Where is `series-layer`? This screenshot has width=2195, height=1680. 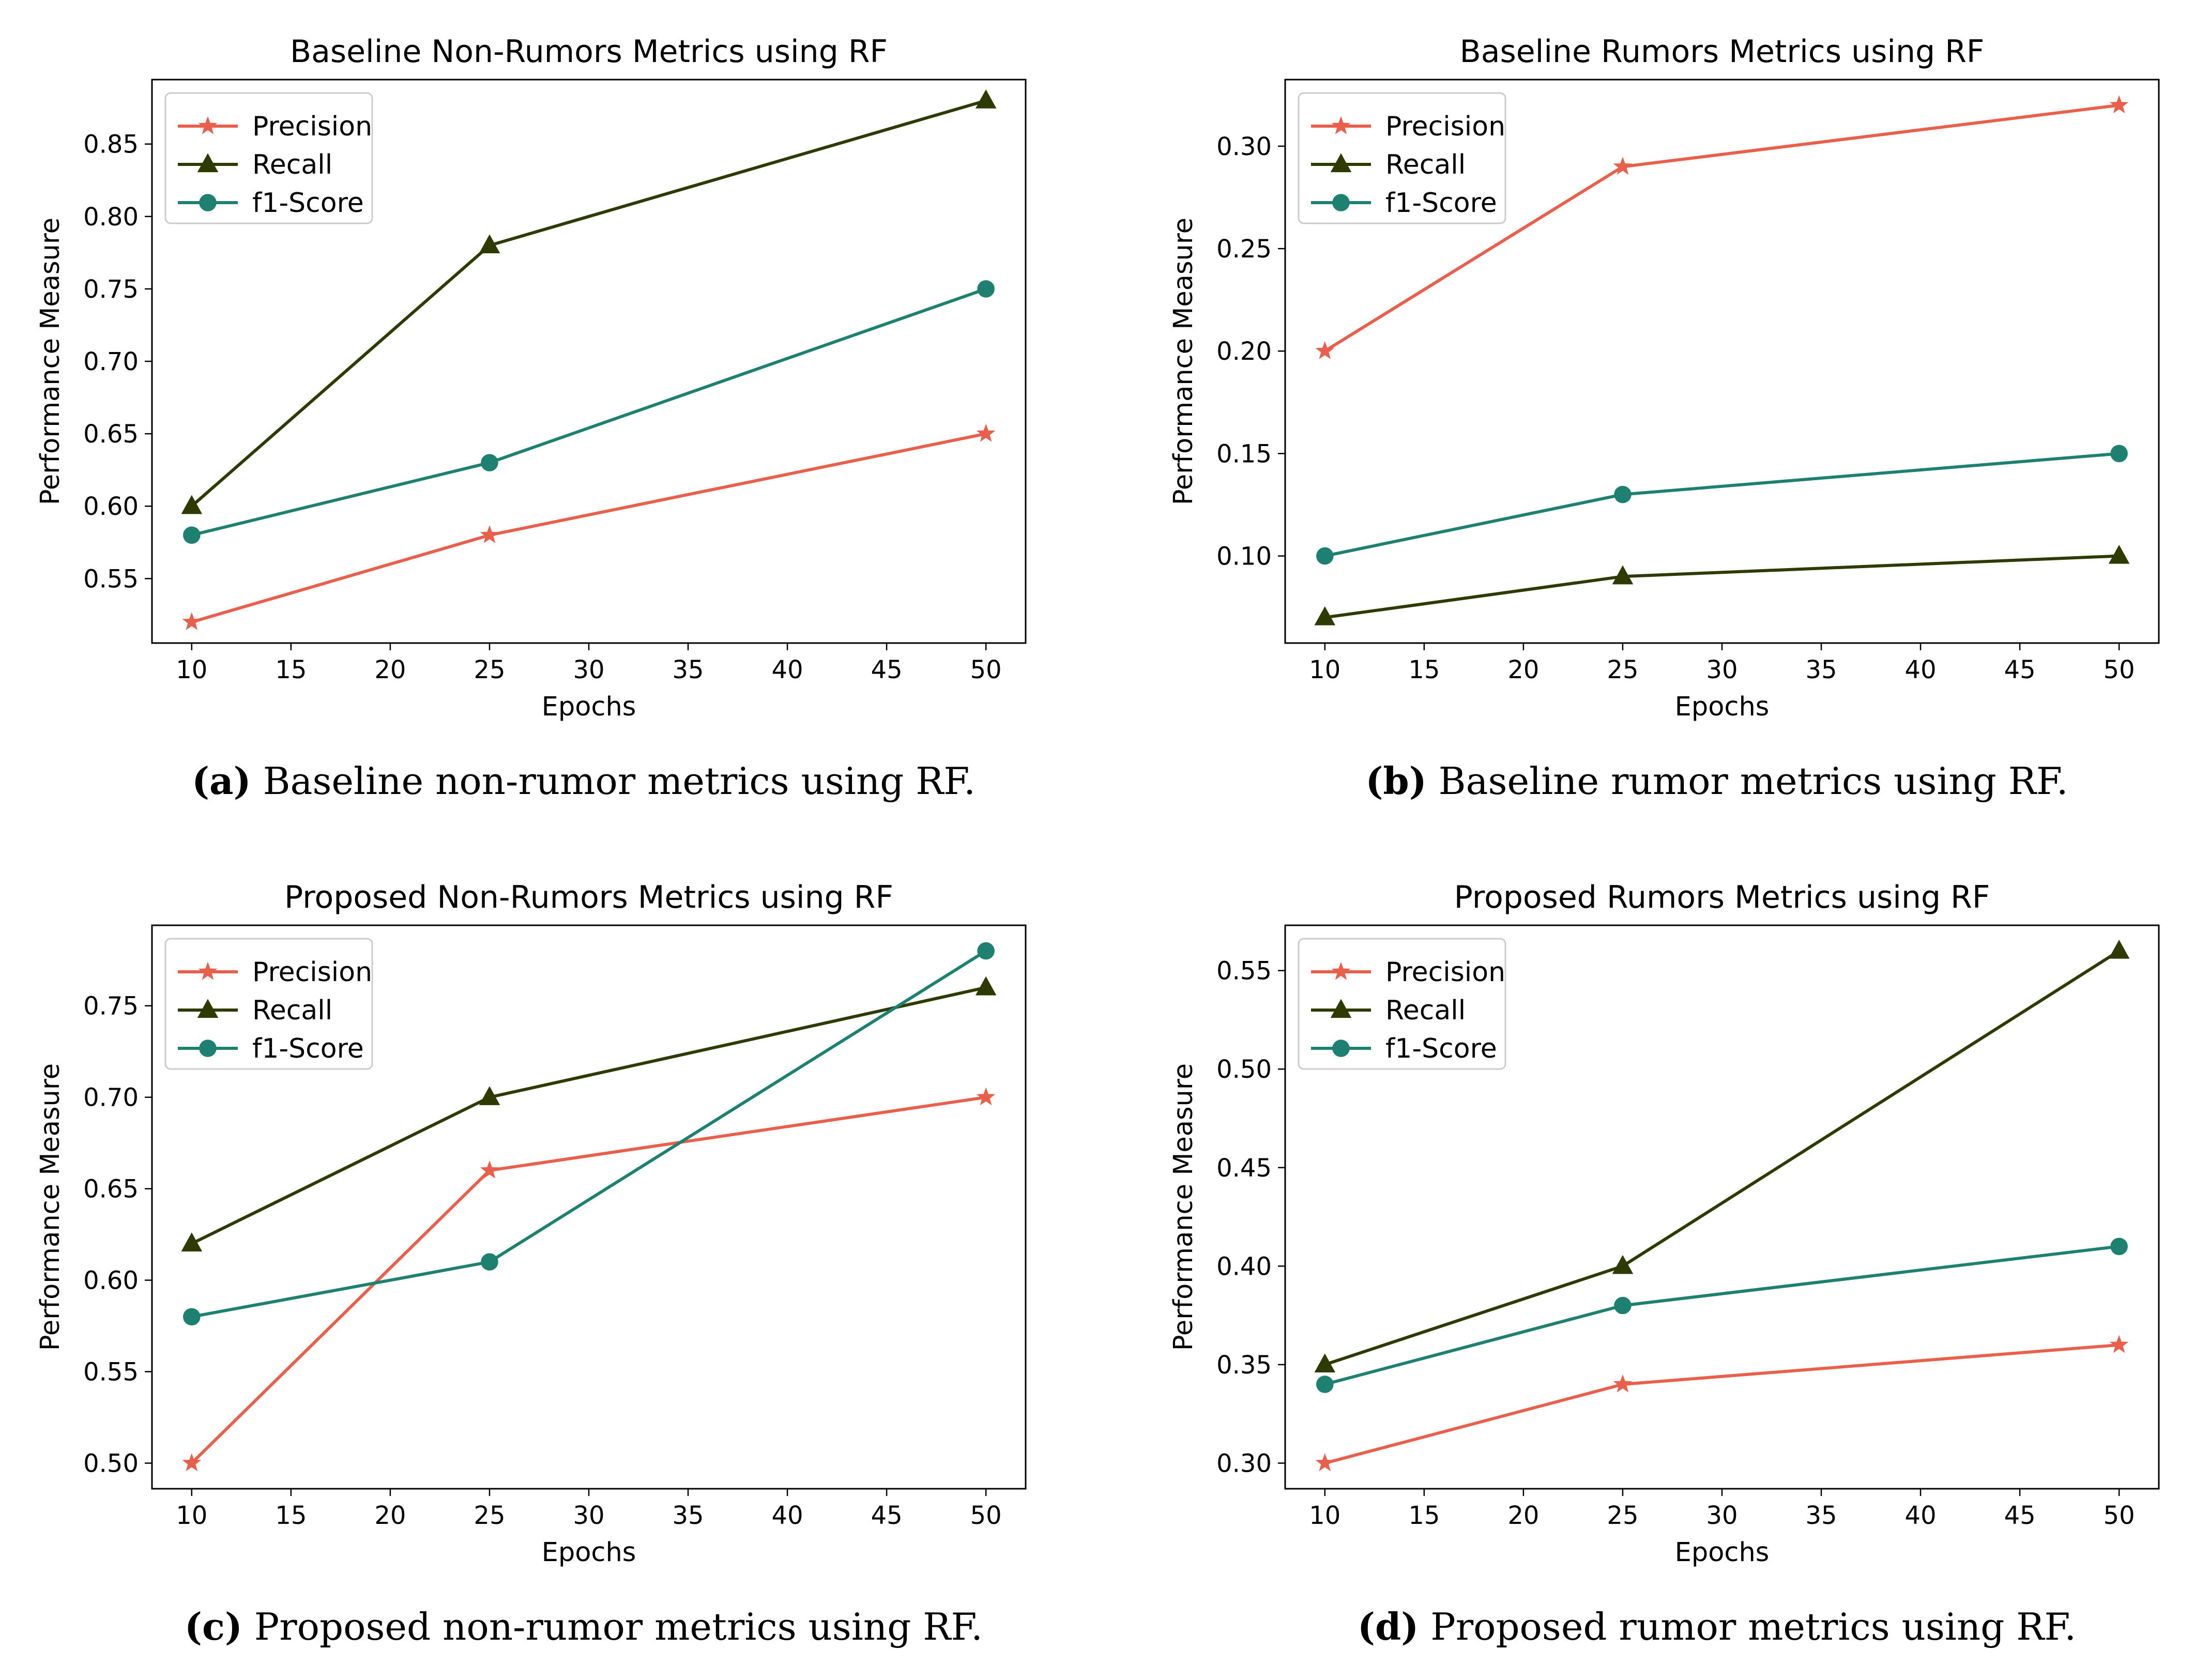
series-layer is located at coordinates (589, 359).